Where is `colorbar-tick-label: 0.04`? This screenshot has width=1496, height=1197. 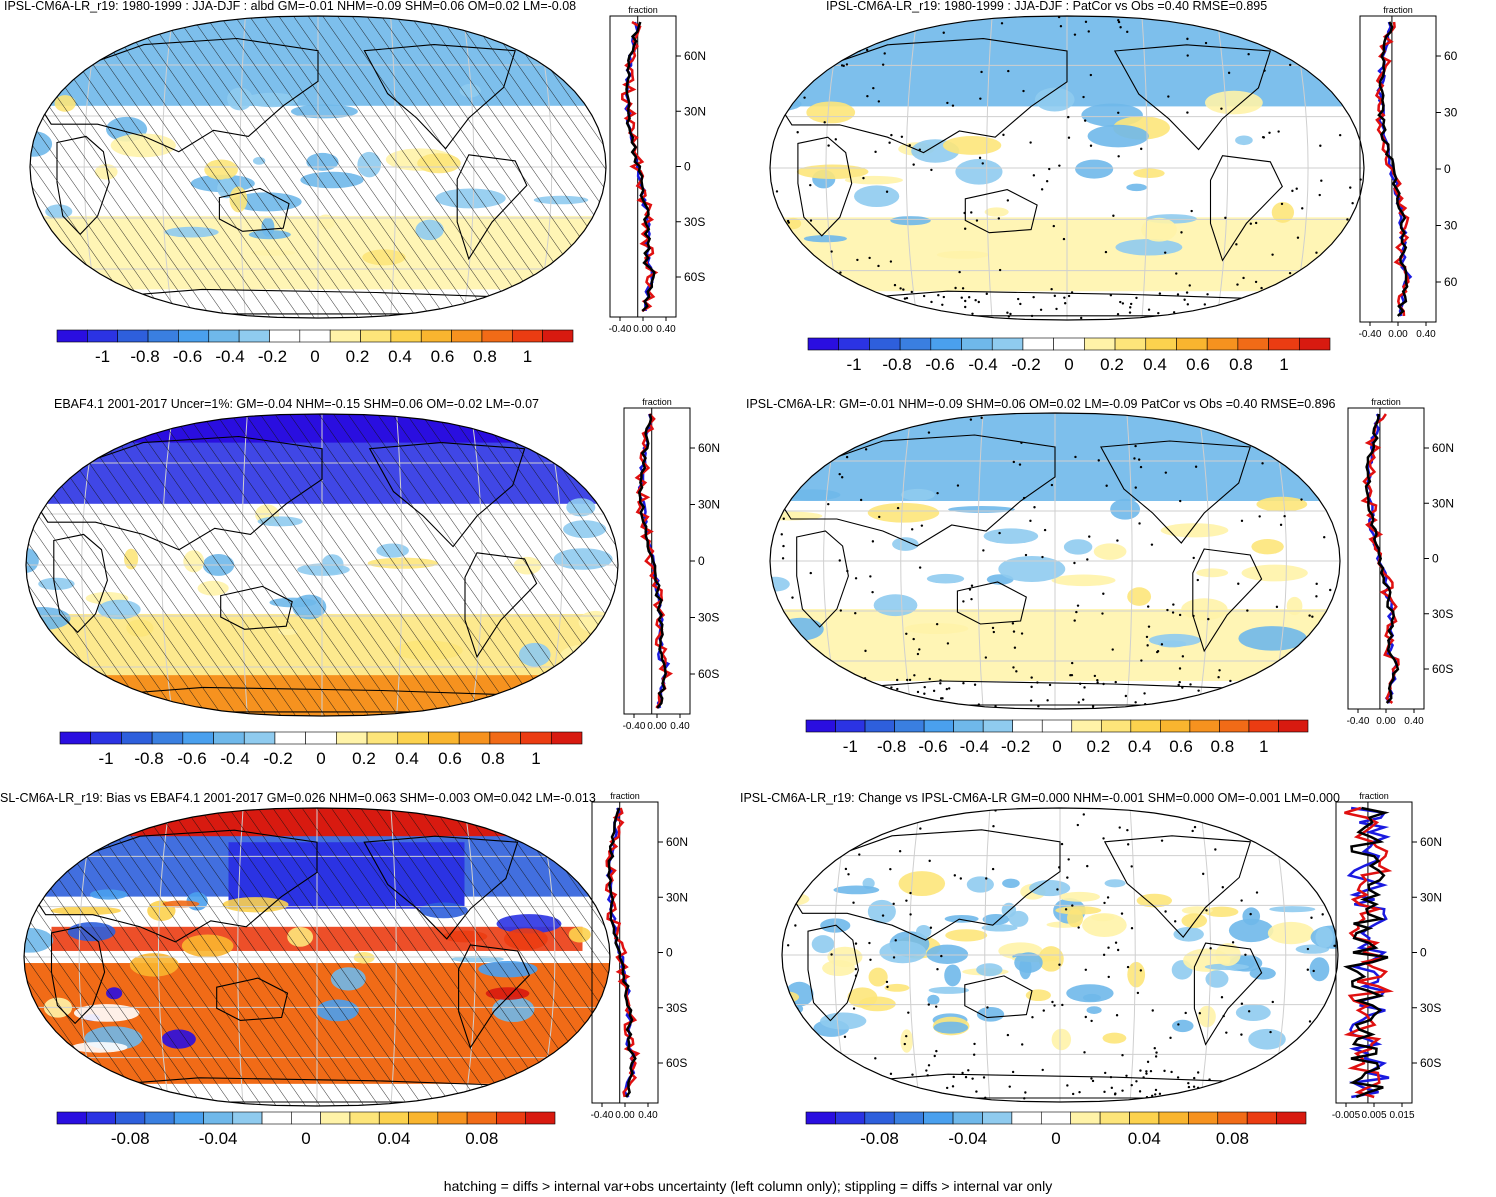 colorbar-tick-label: 0.04 is located at coordinates (1144, 1138).